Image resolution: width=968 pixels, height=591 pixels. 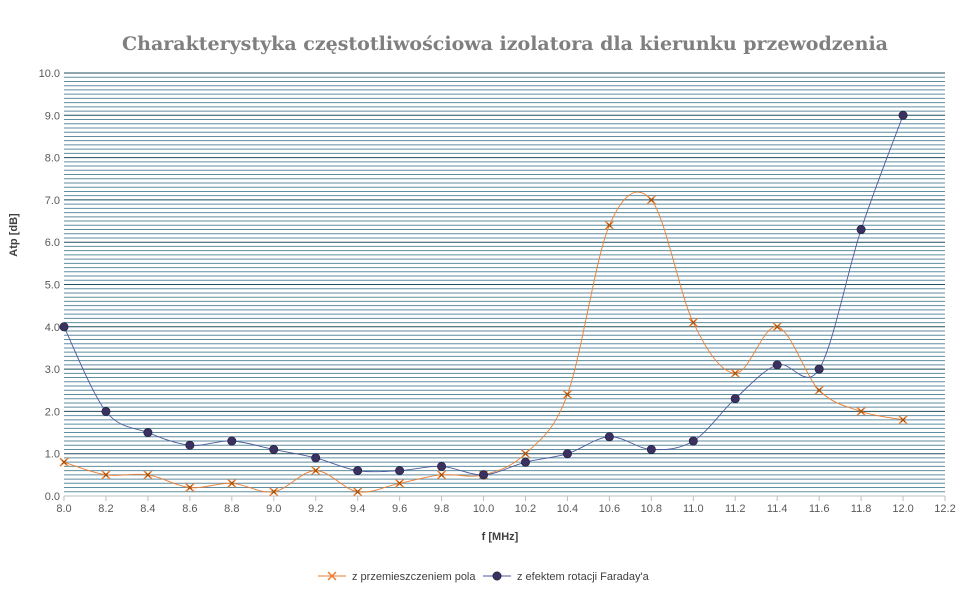 What do you see at coordinates (414, 577) in the screenshot?
I see `legend-label: z przemieszczeniem pola` at bounding box center [414, 577].